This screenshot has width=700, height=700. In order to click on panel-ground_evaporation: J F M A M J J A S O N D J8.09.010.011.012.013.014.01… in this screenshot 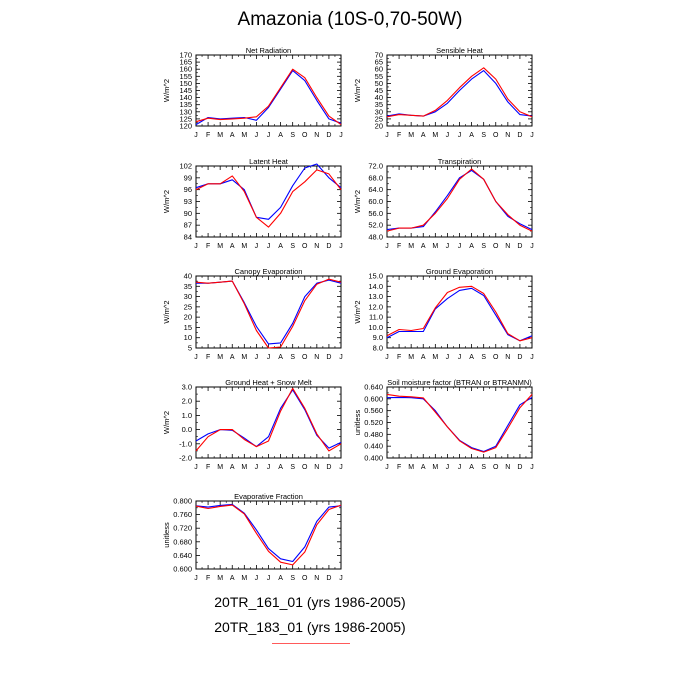, I will do `click(443, 314)`.